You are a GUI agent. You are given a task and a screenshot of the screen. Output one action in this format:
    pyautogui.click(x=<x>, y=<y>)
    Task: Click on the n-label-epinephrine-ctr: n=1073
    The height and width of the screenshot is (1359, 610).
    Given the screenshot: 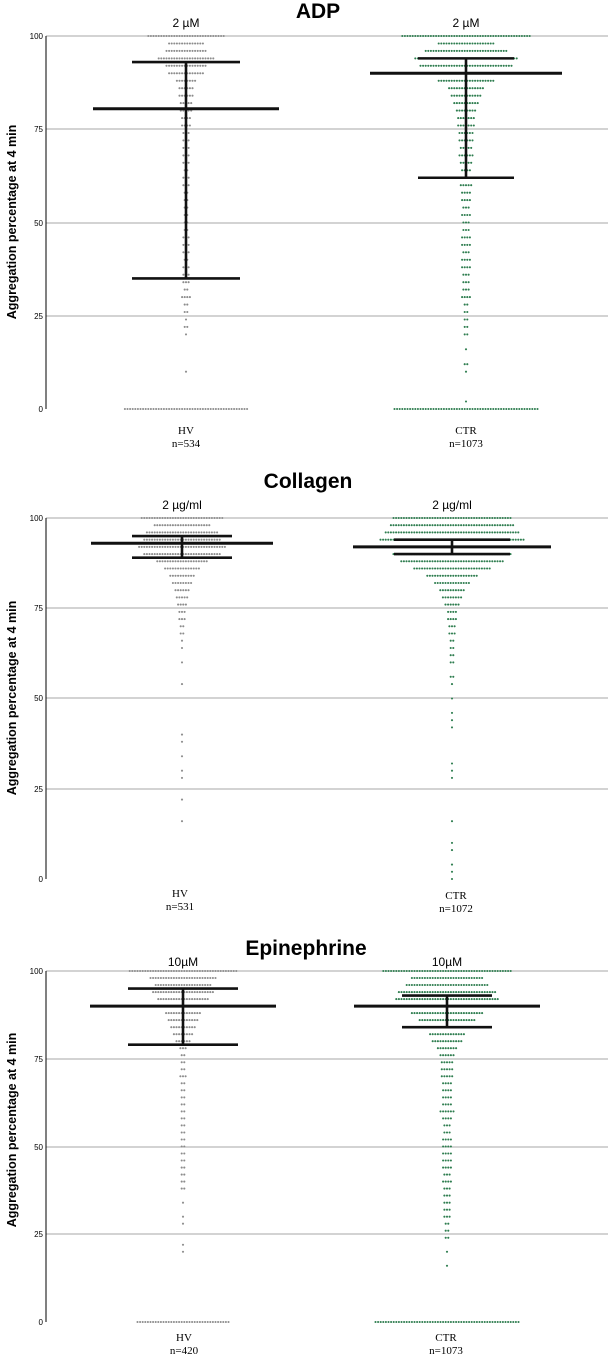 What is the action you would take?
    pyautogui.click(x=446, y=1351)
    